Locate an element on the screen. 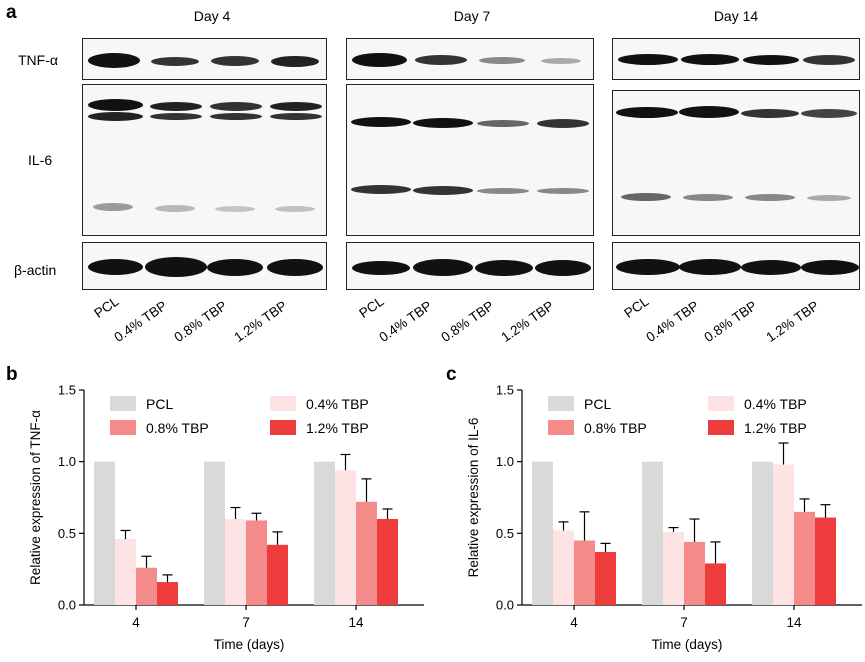 This screenshot has width=865, height=662. lane-label-d7-4: 1.2% TBP is located at coordinates (527, 321).